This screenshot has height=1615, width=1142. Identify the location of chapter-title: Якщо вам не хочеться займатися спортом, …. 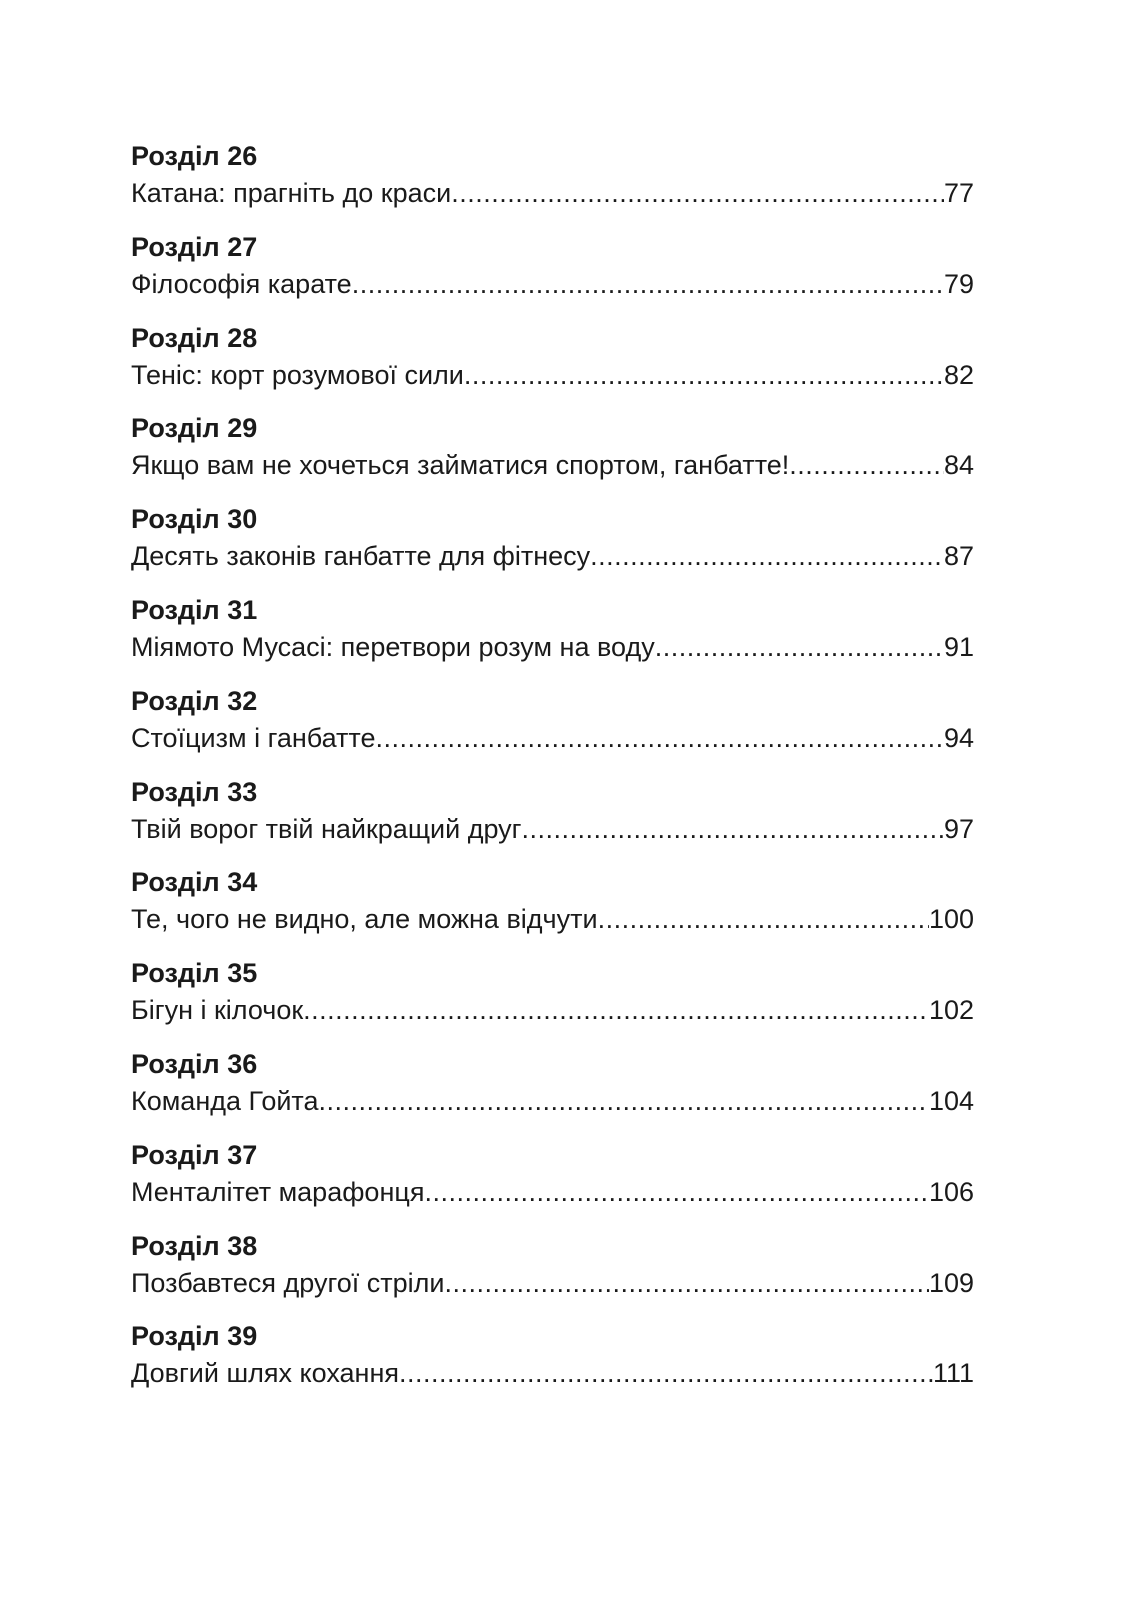
(460, 465).